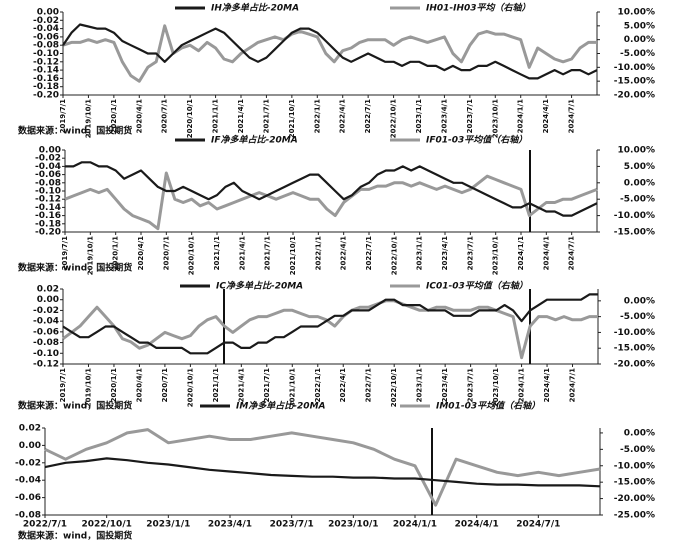 The width and height of the screenshot is (674, 547). I want to click on legend-label: IH01-IH03平均（右轴）, so click(478, 8).